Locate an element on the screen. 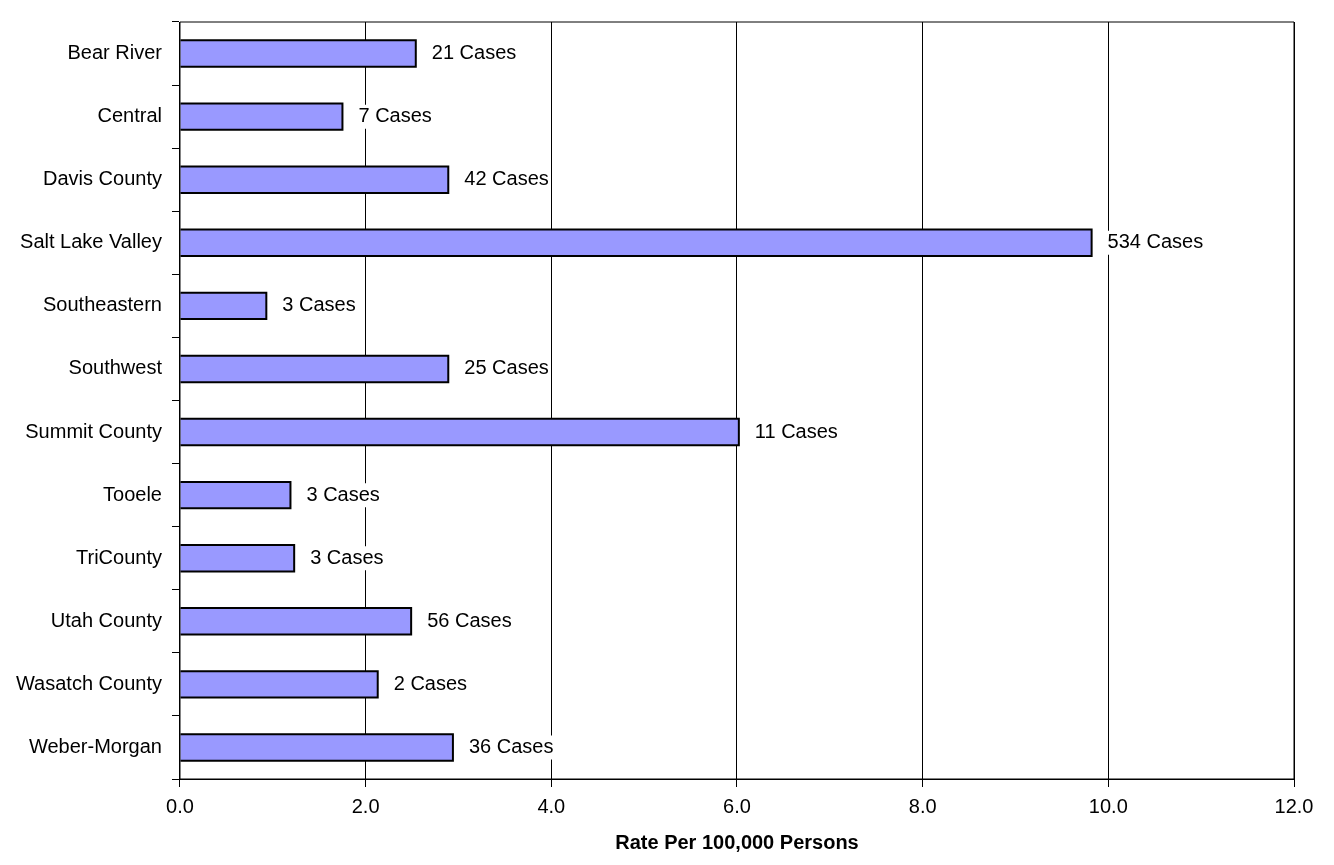 This screenshot has width=1334, height=865. x-tick-label: 6.0 is located at coordinates (737, 805).